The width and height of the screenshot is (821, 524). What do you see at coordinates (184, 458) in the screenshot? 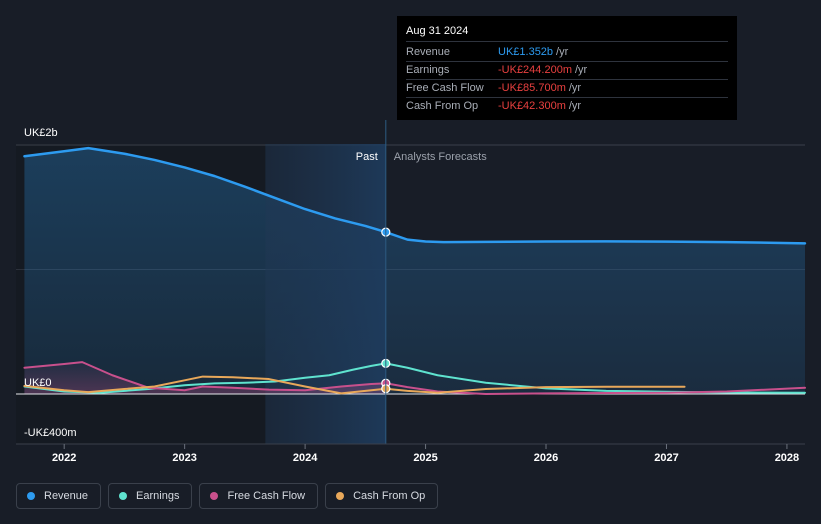
I see `x-tick-label: 2023` at bounding box center [184, 458].